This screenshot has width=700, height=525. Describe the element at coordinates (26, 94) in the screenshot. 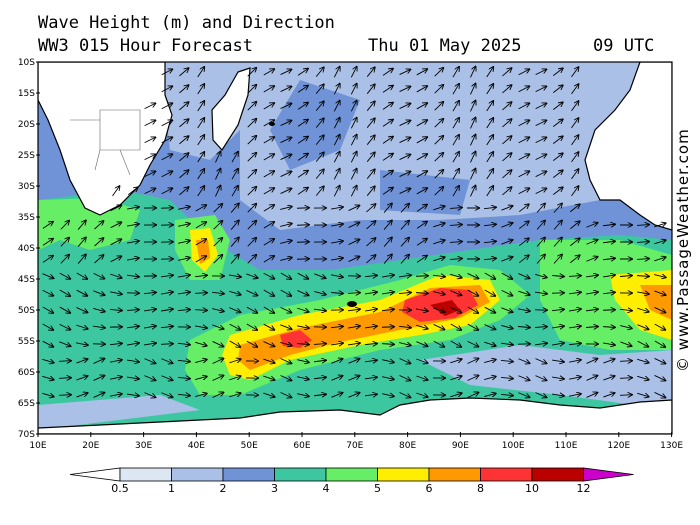

I see `lat-label: 15S` at that location.